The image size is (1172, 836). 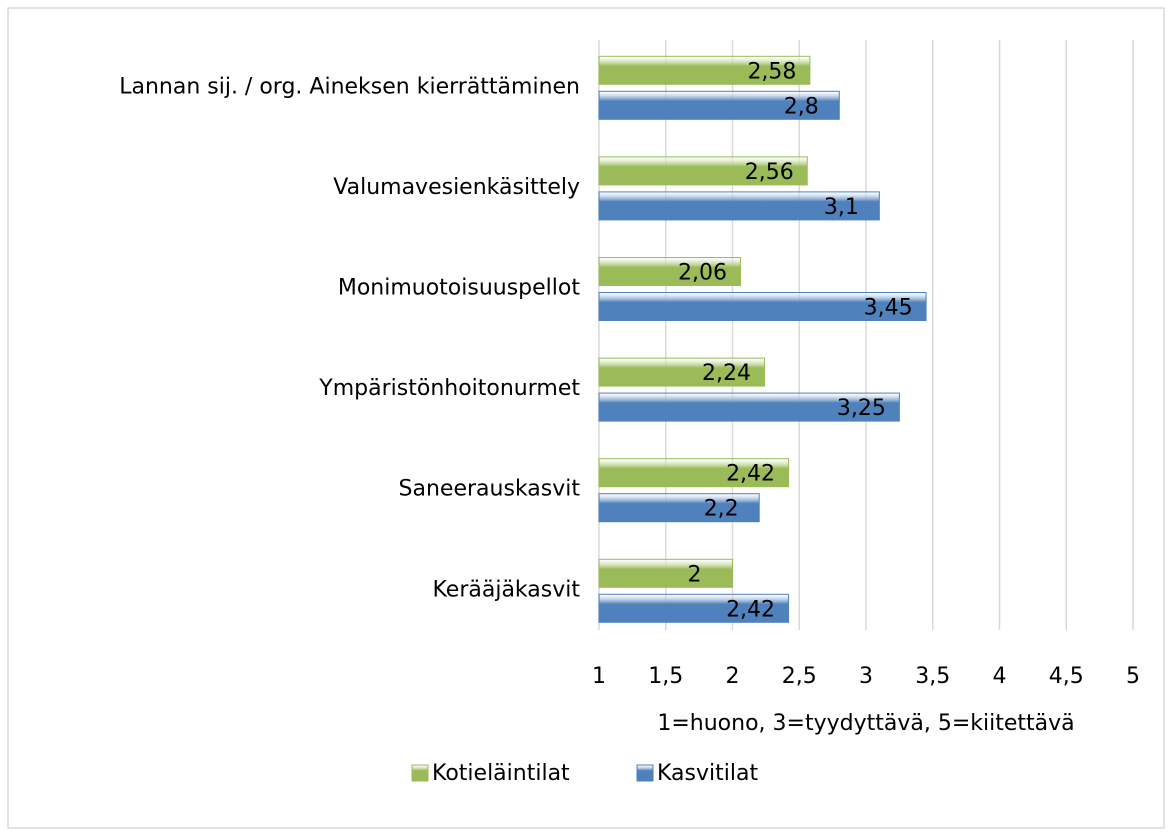 I want to click on data-label: 2,06, so click(x=702, y=273).